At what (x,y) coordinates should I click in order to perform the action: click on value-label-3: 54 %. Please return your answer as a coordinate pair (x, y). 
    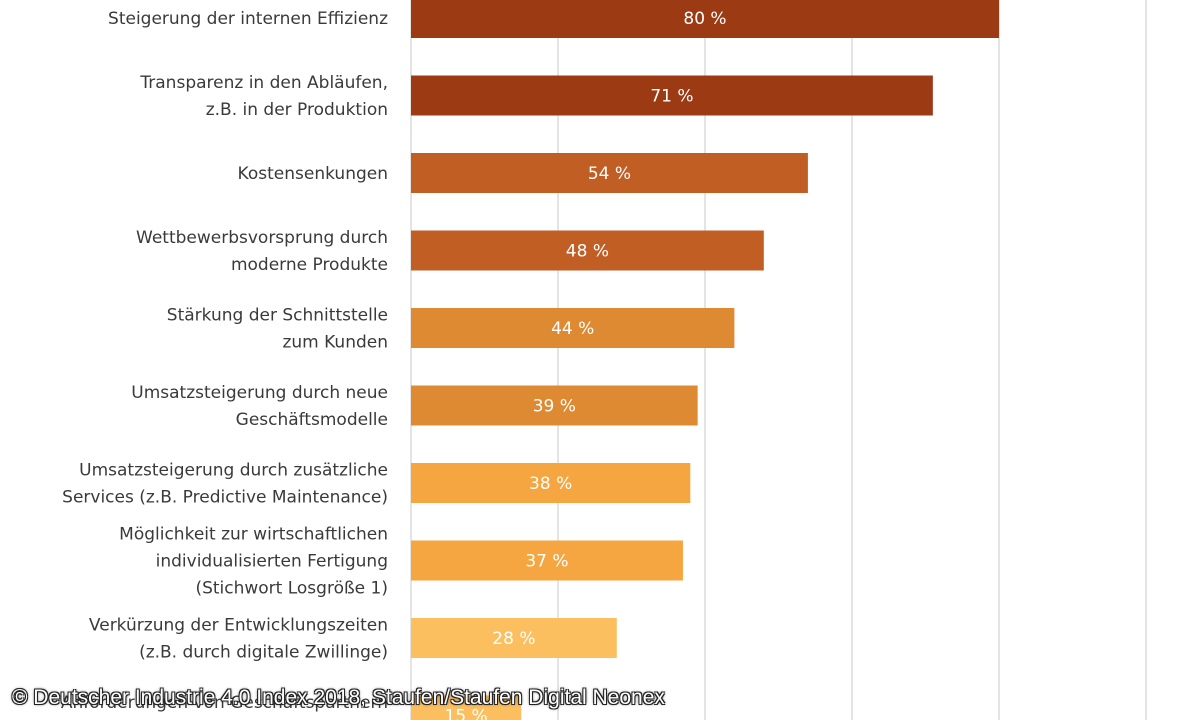
    Looking at the image, I should click on (609, 174).